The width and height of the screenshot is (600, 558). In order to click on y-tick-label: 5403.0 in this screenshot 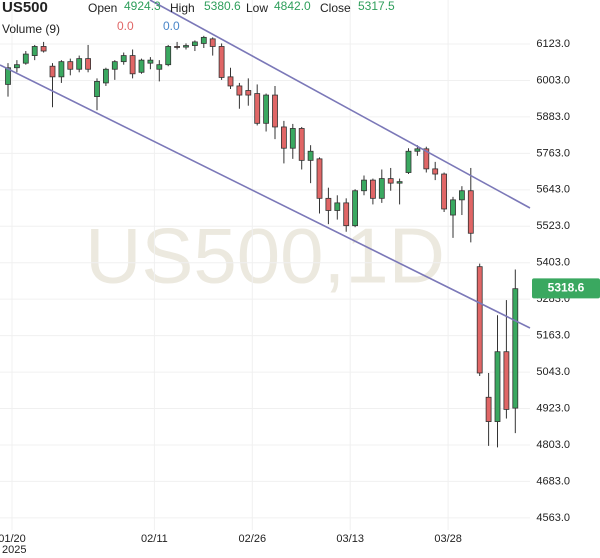, I will do `click(553, 263)`.